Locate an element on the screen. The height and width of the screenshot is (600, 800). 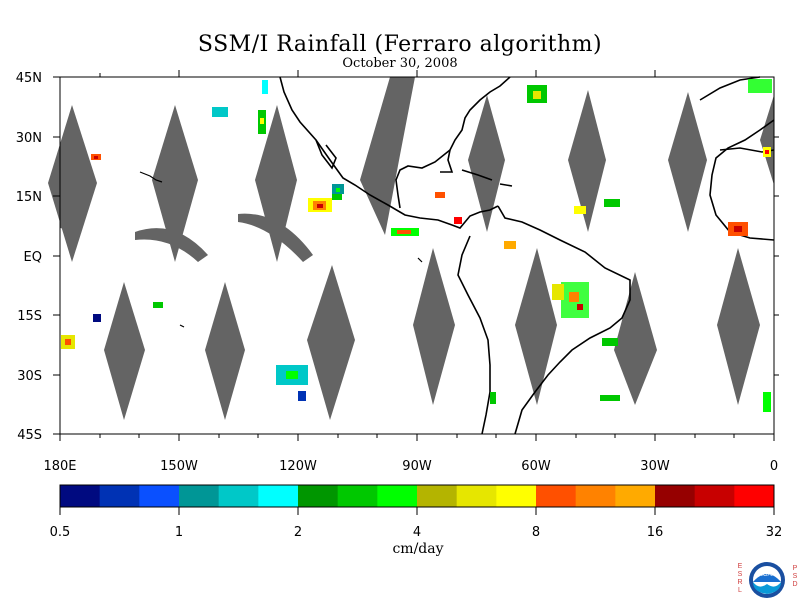
logo-letter-d: D is located at coordinates (794, 584).